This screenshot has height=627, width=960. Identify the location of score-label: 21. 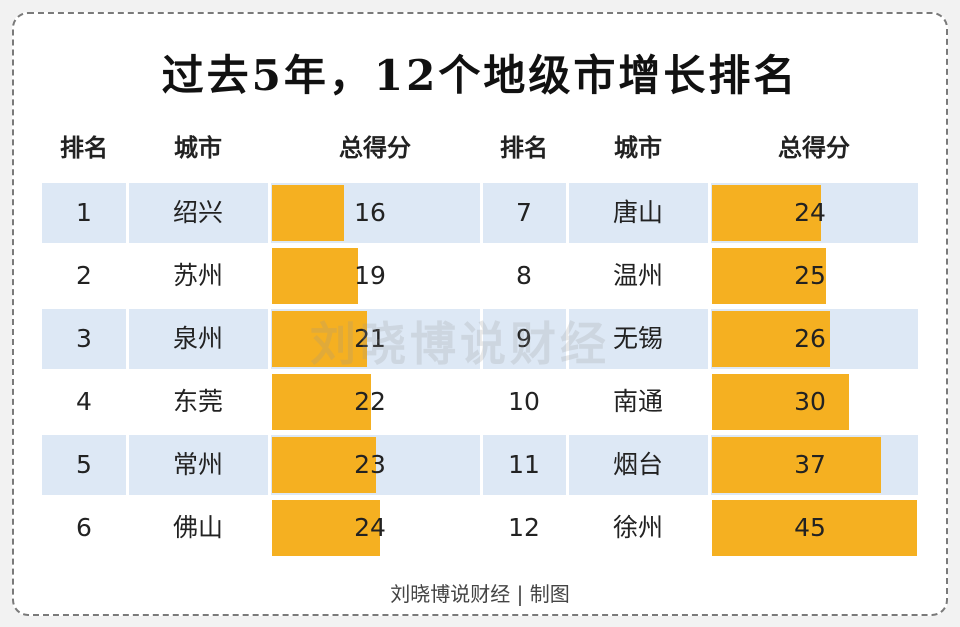
(370, 338).